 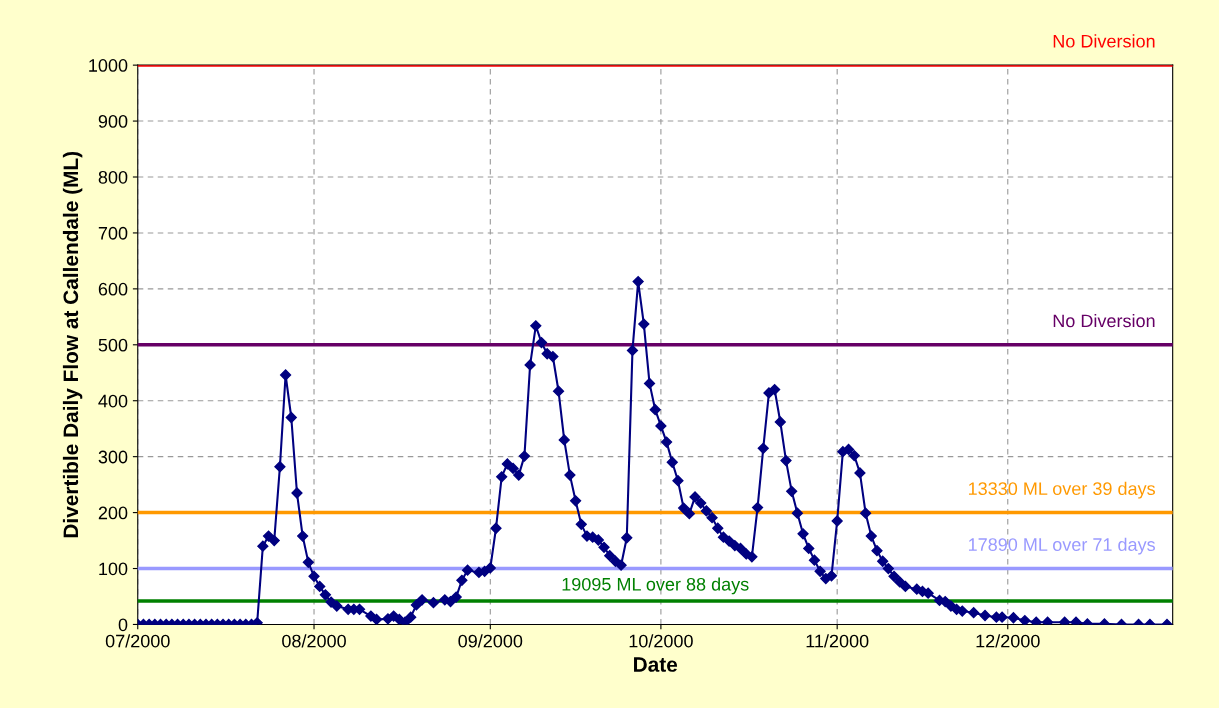 What do you see at coordinates (113, 401) in the screenshot?
I see `y-tick-label: 400` at bounding box center [113, 401].